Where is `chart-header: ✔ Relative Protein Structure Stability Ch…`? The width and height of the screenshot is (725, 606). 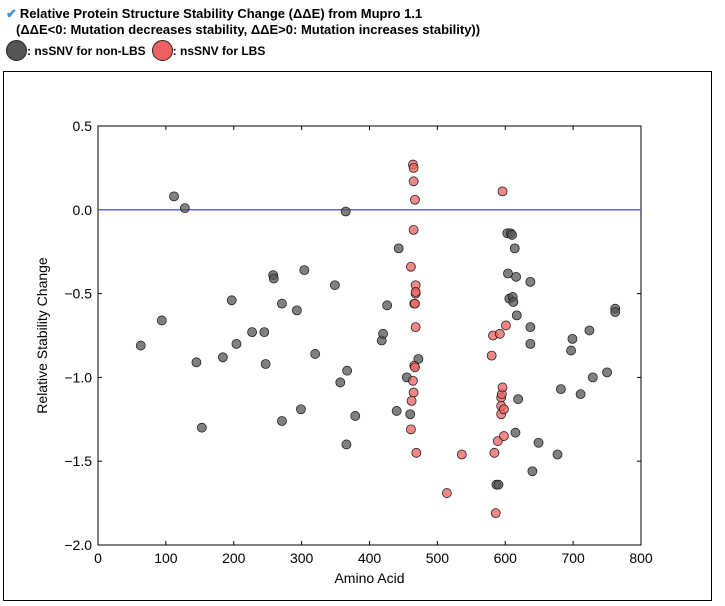 chart-header: ✔ Relative Protein Structure Stability Ch… is located at coordinates (243, 33).